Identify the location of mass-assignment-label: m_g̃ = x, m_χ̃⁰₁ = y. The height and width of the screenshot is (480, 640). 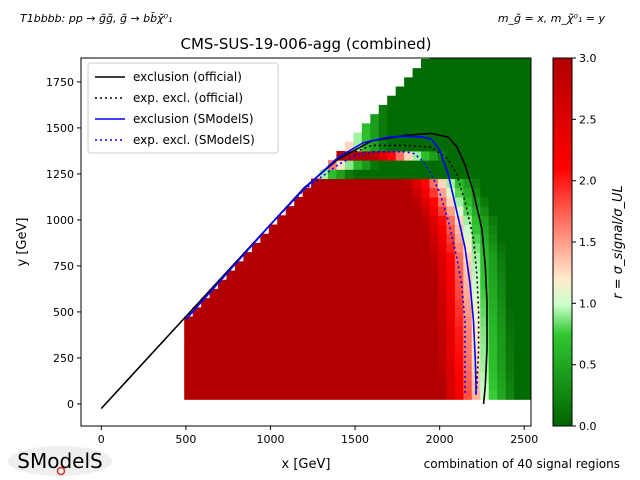
(552, 18).